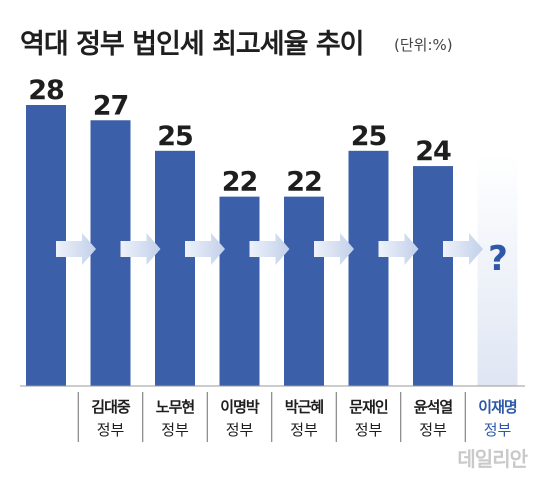  What do you see at coordinates (111, 407) in the screenshot?
I see `x-tick-label: 김대중` at bounding box center [111, 407].